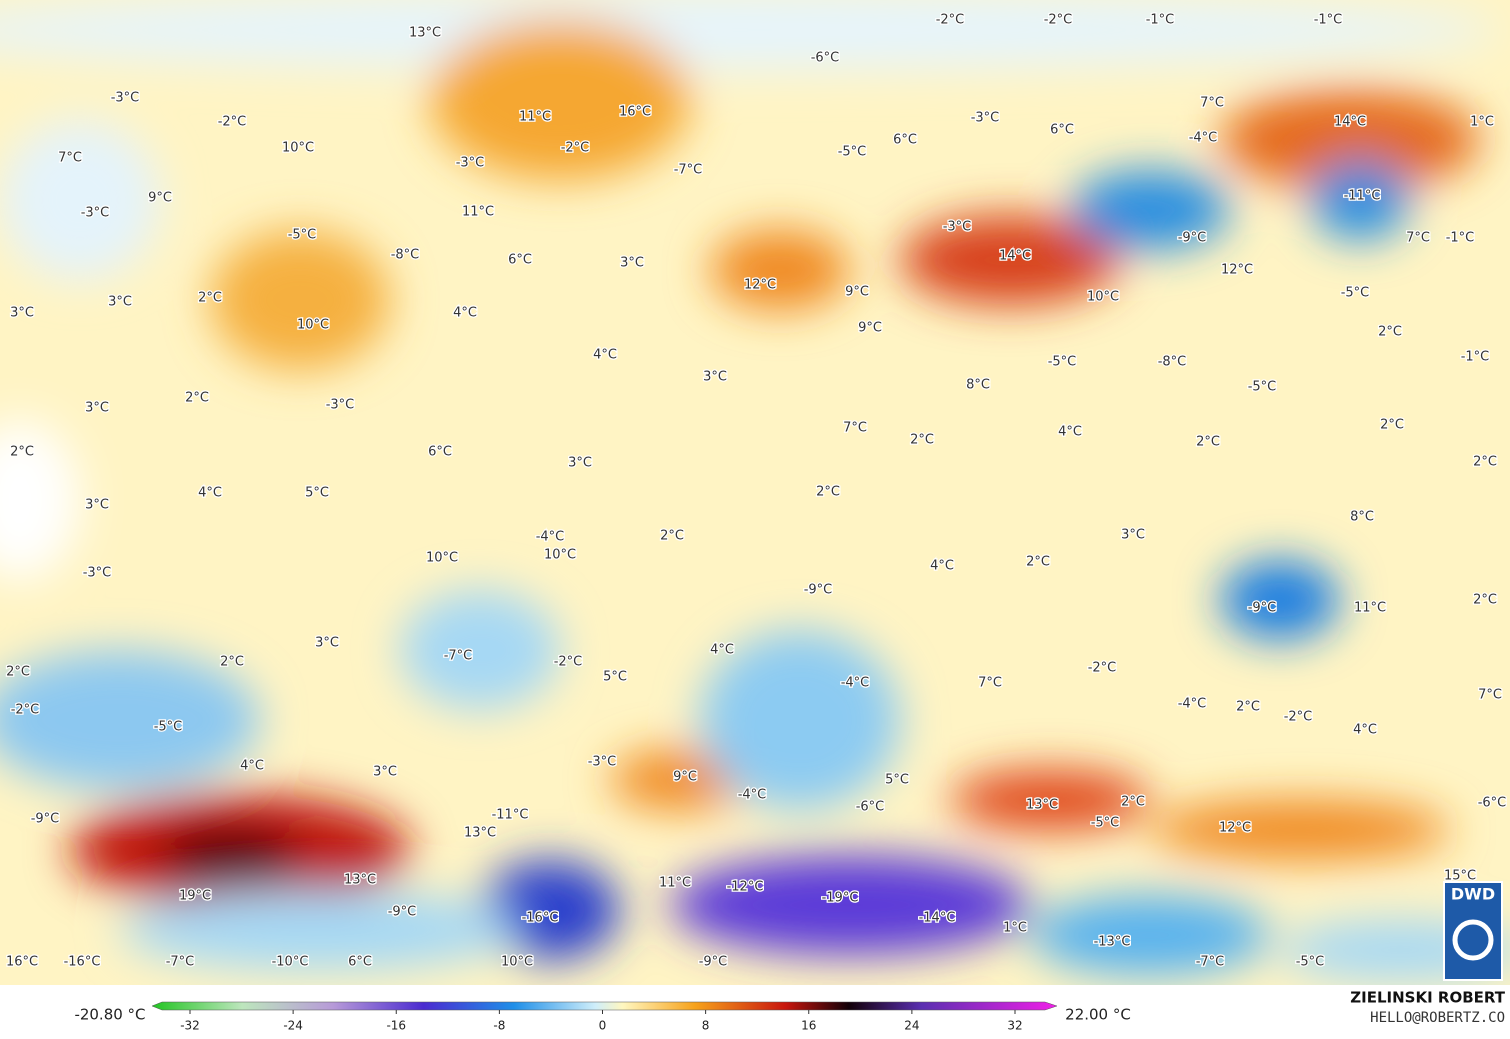 Image resolution: width=1510 pixels, height=1039 pixels. What do you see at coordinates (706, 1026) in the screenshot?
I see `colorbar-tick-label: 8` at bounding box center [706, 1026].